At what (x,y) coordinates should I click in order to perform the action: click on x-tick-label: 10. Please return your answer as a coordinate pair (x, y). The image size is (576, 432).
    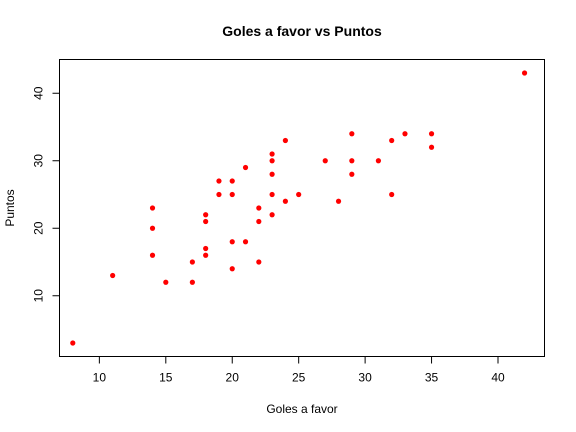
    Looking at the image, I should click on (100, 378).